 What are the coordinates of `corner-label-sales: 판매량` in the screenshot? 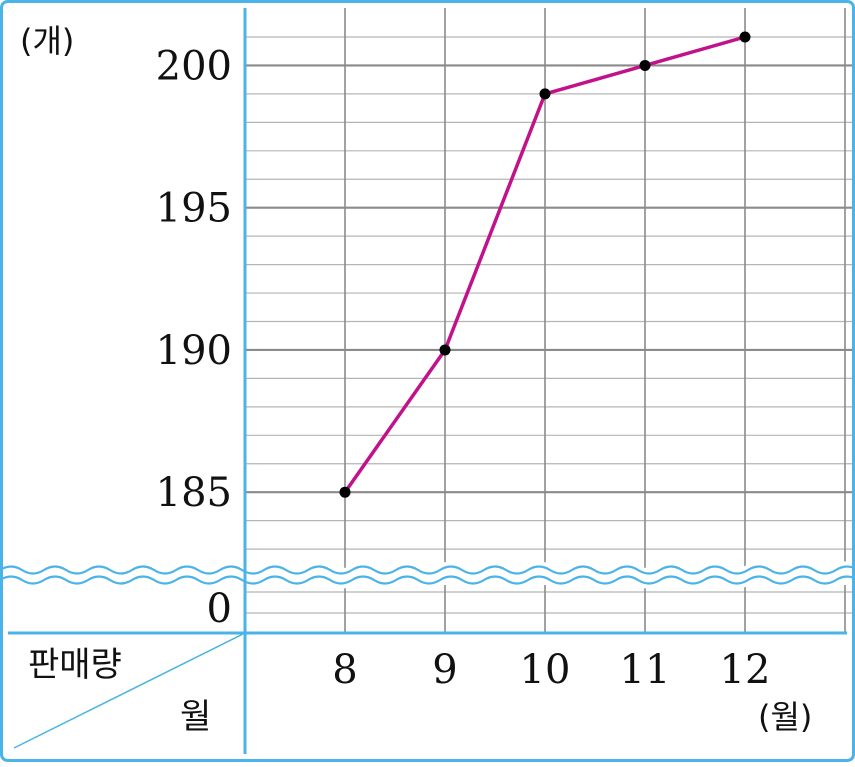 It's located at (75, 665).